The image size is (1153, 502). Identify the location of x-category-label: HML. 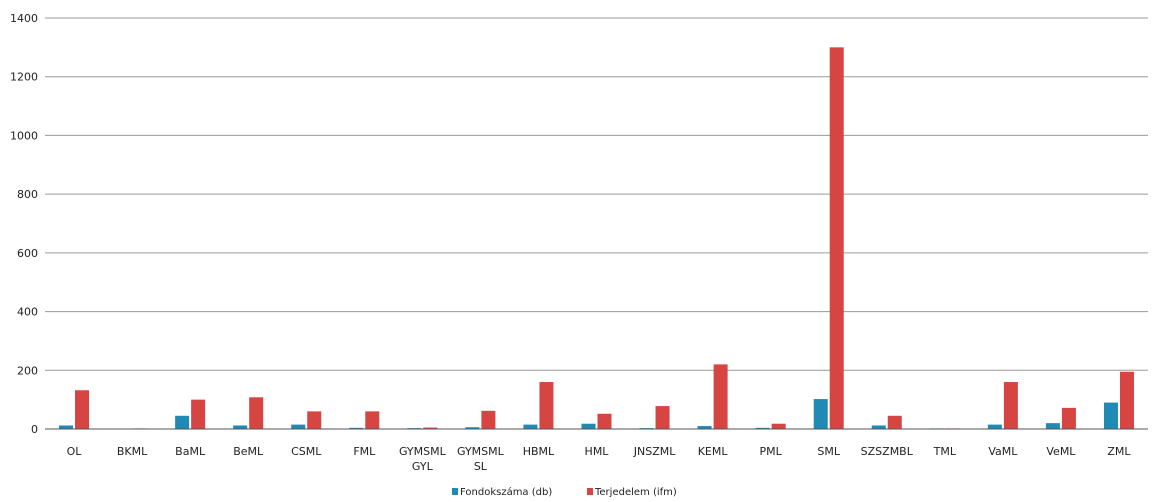
(597, 451).